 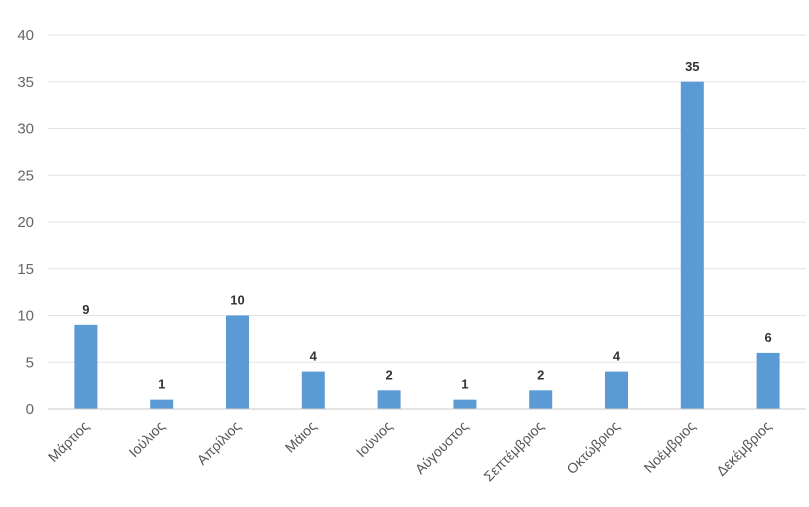 What do you see at coordinates (68, 441) in the screenshot?
I see `x-tick-label: Μάρτιος` at bounding box center [68, 441].